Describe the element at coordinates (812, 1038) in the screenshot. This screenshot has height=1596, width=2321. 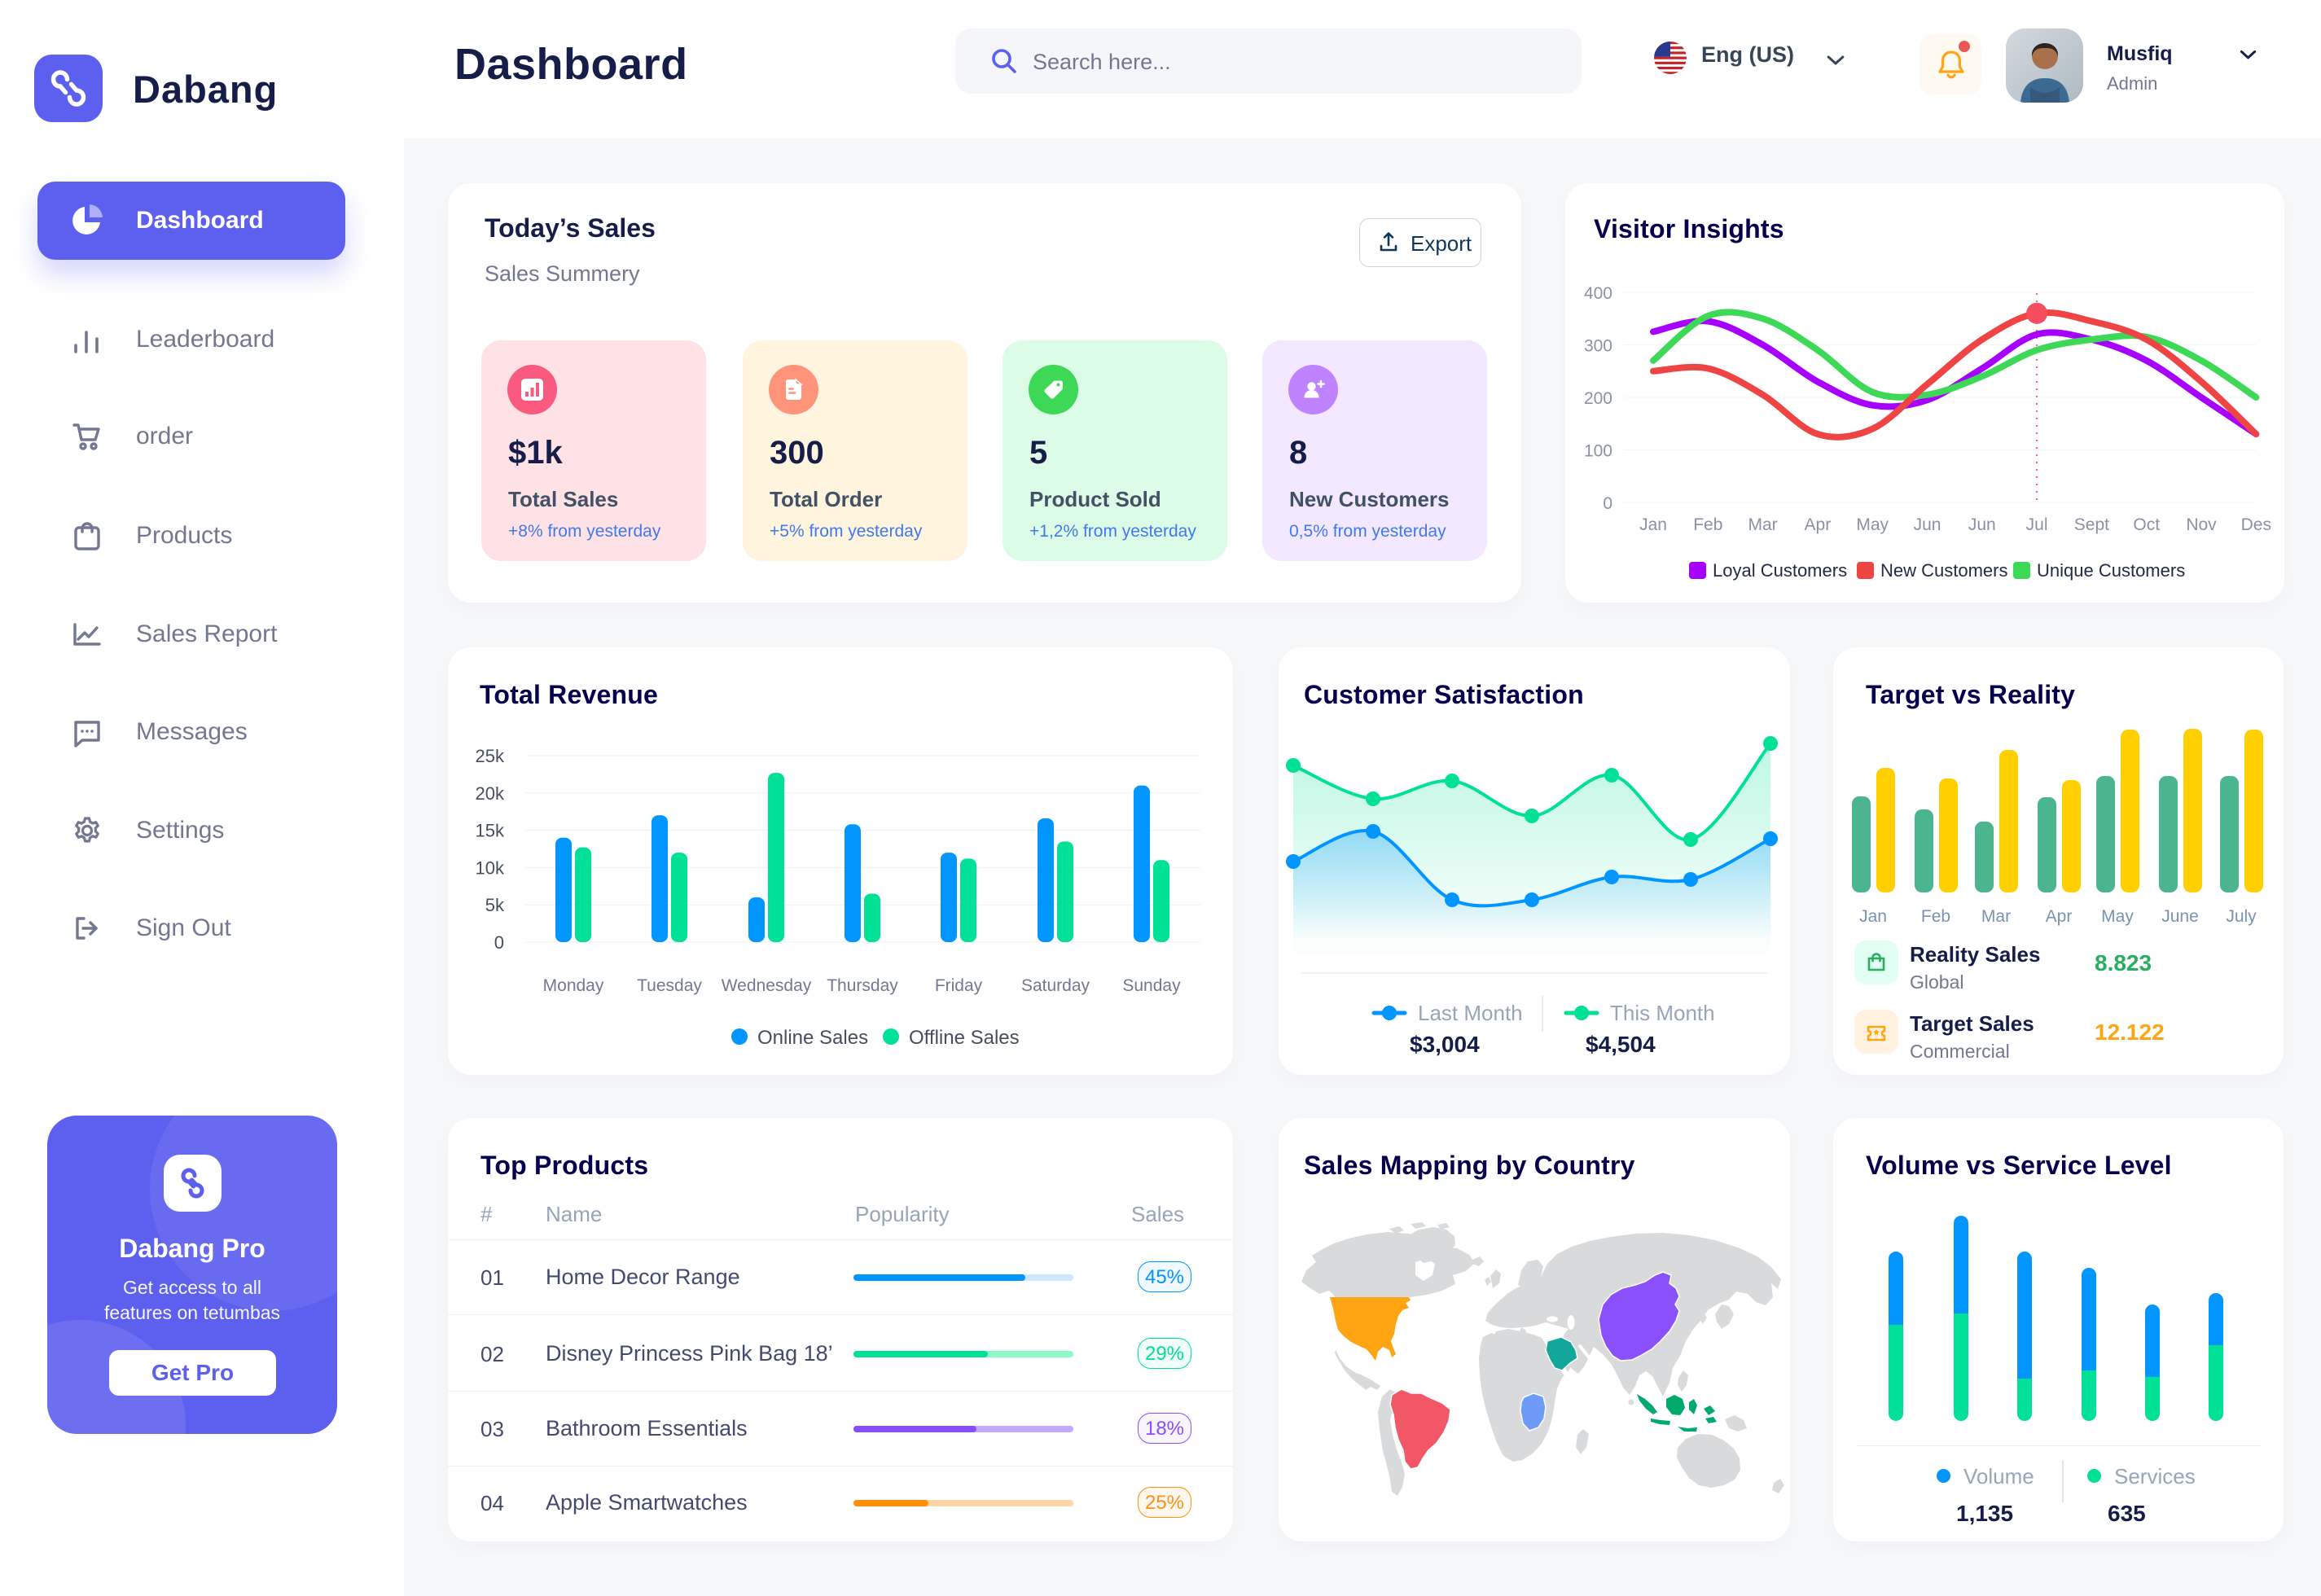
I see `svg-text: Online Sales` at that location.